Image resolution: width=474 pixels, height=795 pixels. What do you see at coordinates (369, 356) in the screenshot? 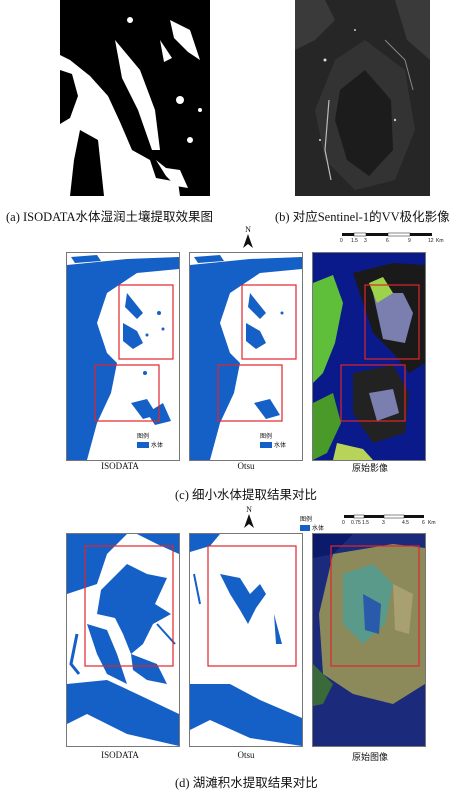
I see `map-c-original` at bounding box center [369, 356].